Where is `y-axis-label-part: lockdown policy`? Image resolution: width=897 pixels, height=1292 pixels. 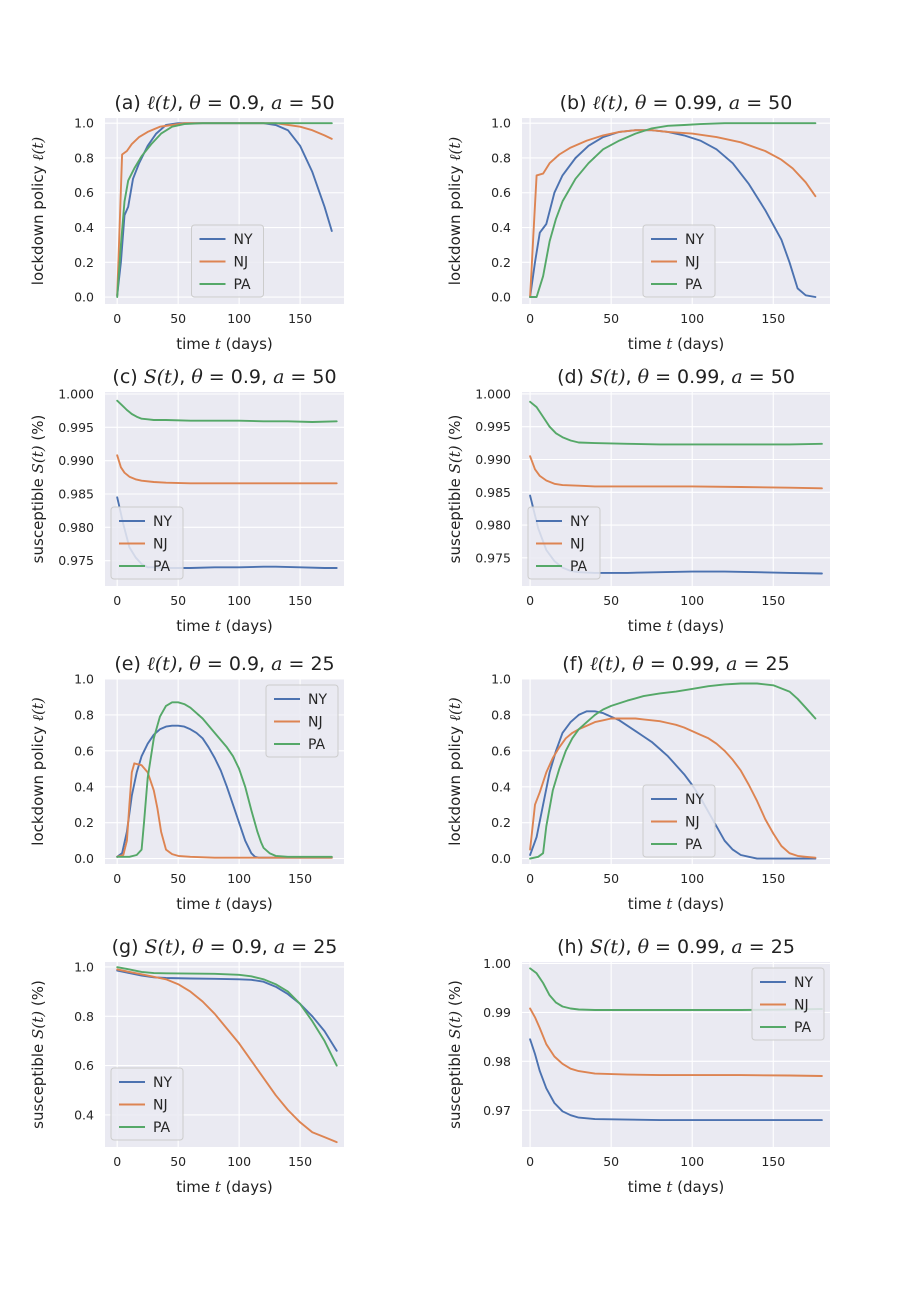
y-axis-label-part: lockdown policy is located at coordinates (455, 783).